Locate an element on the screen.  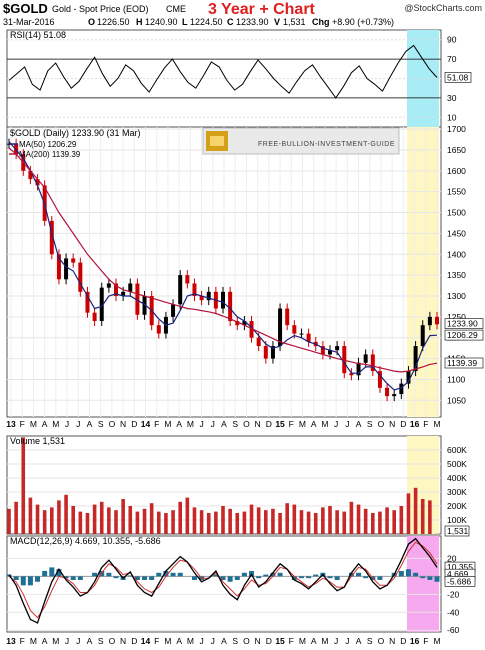
svg-text: 1224.50 is located at coordinates (206, 22).